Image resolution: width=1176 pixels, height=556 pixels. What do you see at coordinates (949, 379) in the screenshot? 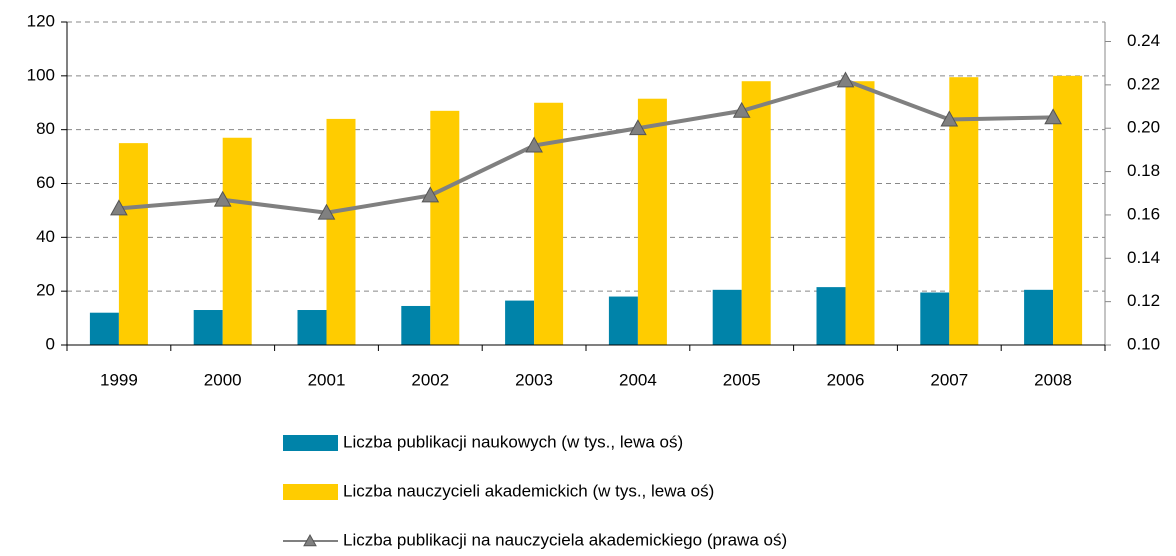
I see `x-tick-label: 2007` at bounding box center [949, 379].